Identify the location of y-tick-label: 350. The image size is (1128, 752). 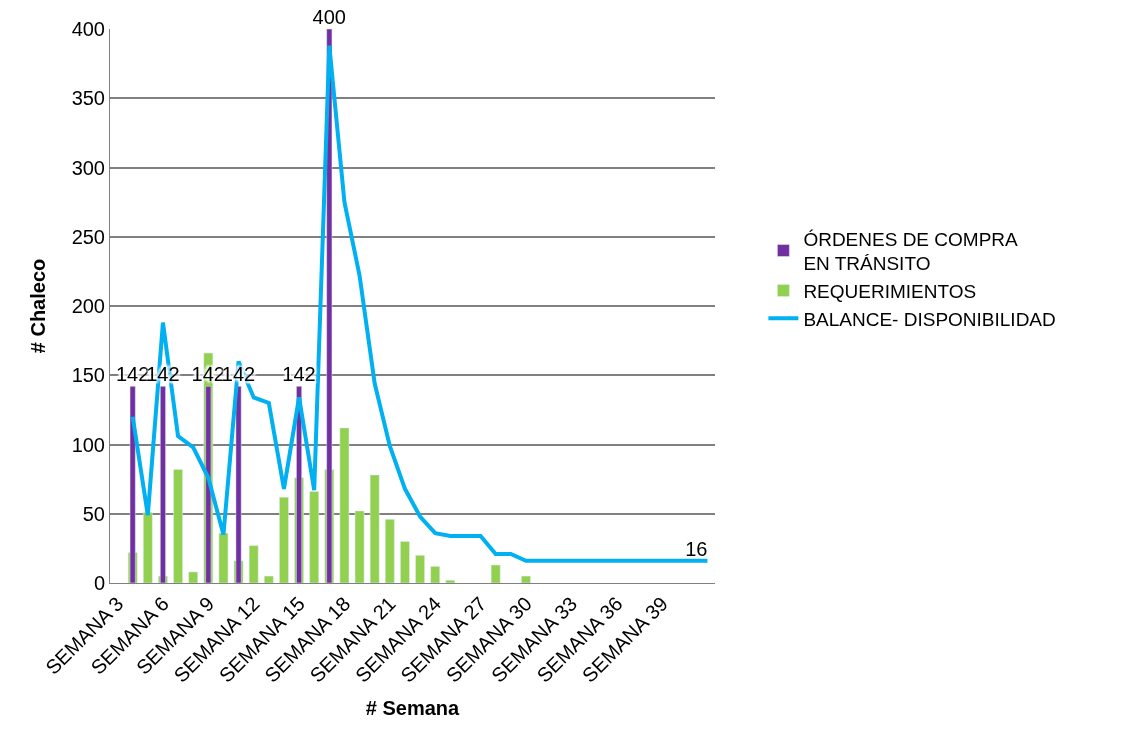
(88, 98).